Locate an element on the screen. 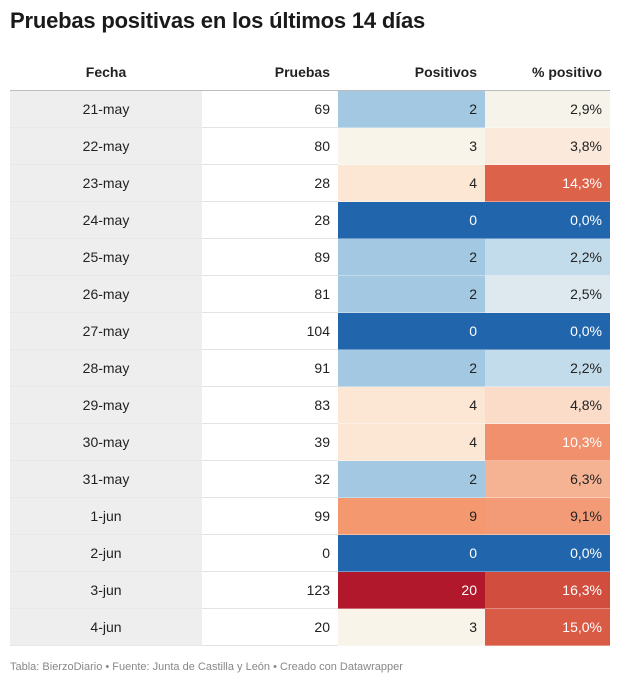 Image resolution: width=620 pixels, height=686 pixels. cell-fecha: 22-may is located at coordinates (106, 146).